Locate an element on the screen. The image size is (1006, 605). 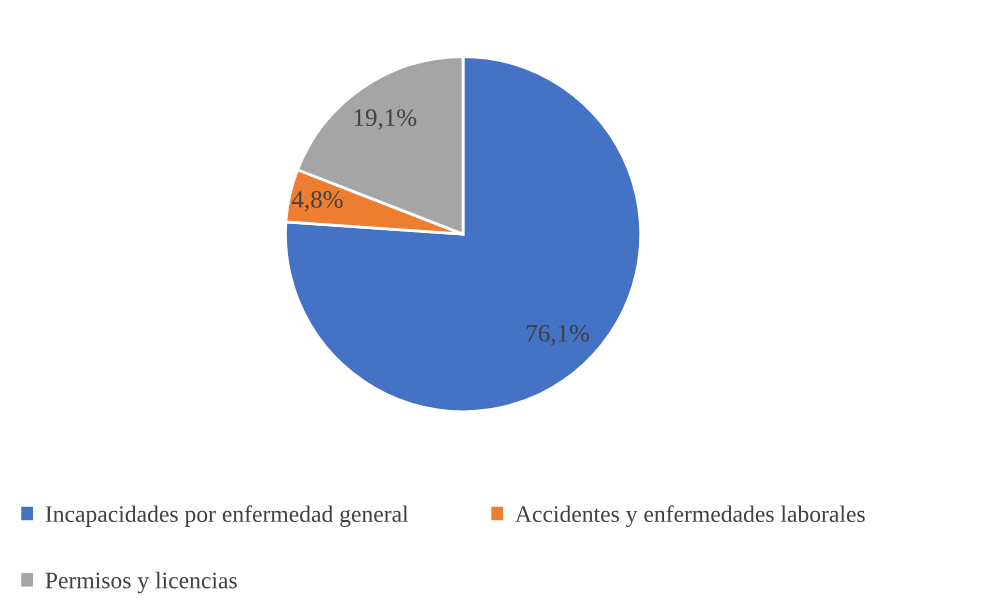
data-label: 19,1% is located at coordinates (385, 119).